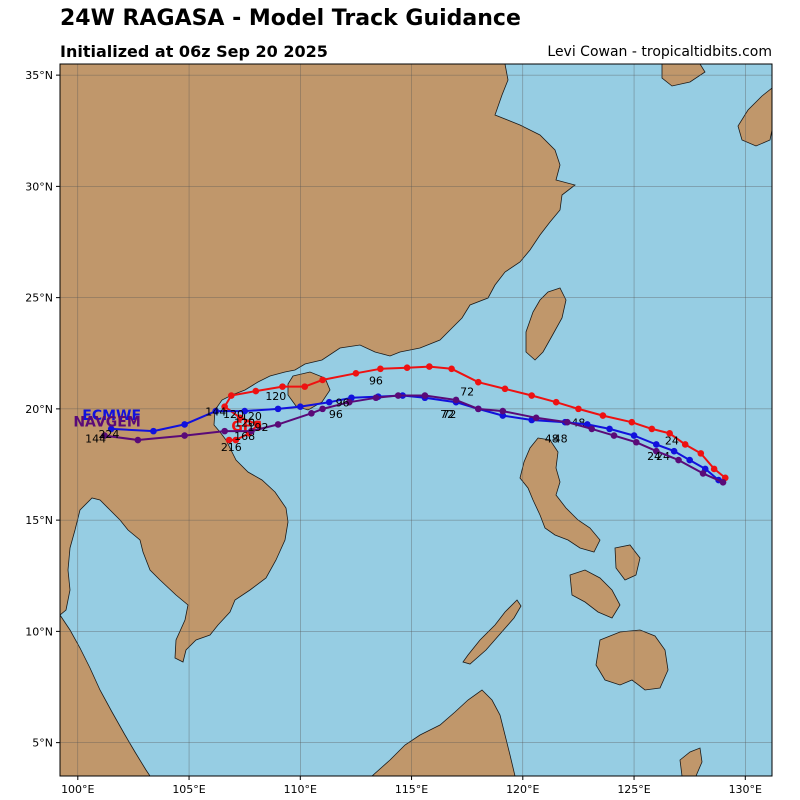 The width and height of the screenshot is (800, 800). I want to click on model-name-label: NAVGEM, so click(106, 423).